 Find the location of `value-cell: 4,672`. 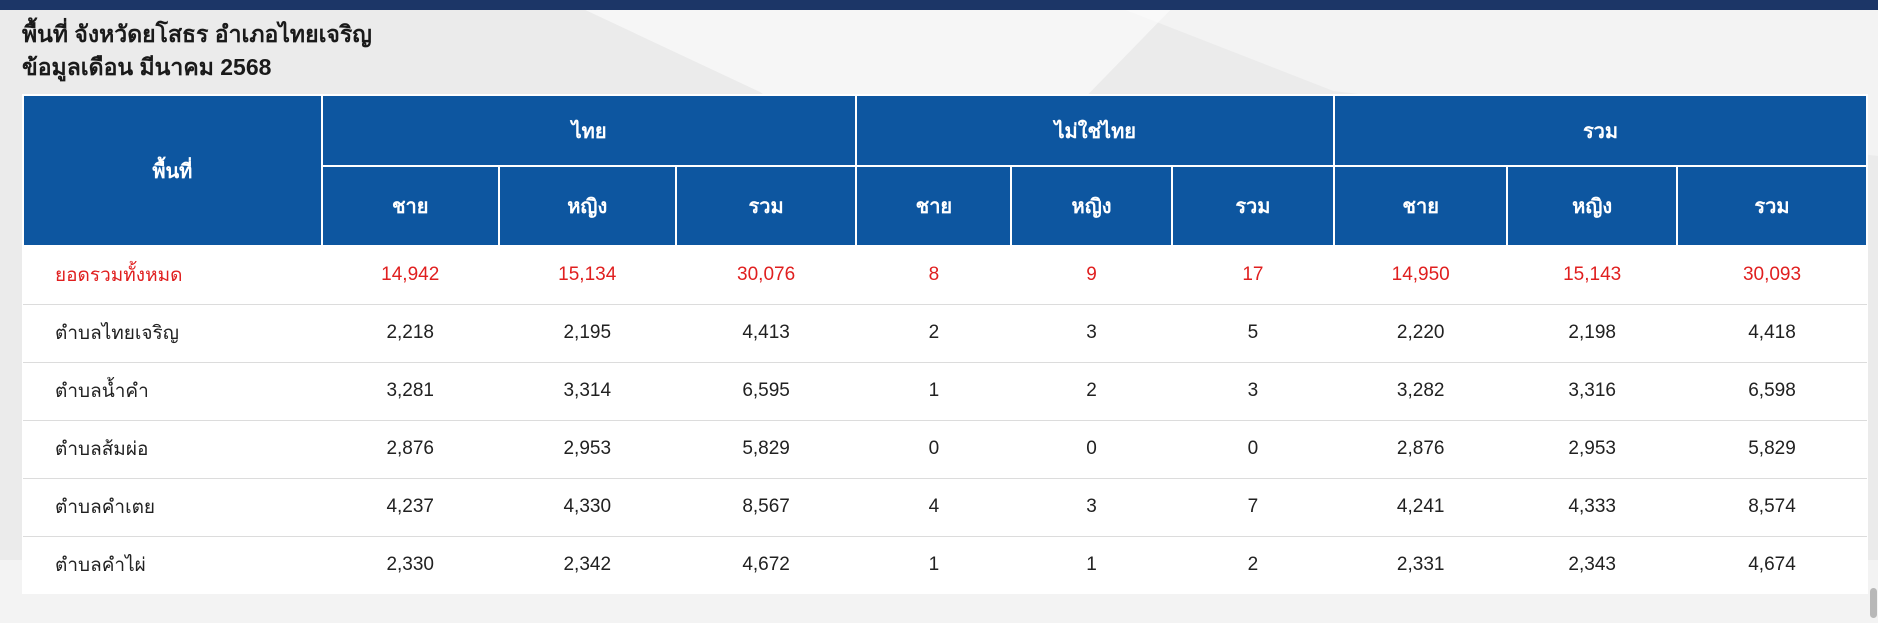

value-cell: 4,672 is located at coordinates (766, 564).